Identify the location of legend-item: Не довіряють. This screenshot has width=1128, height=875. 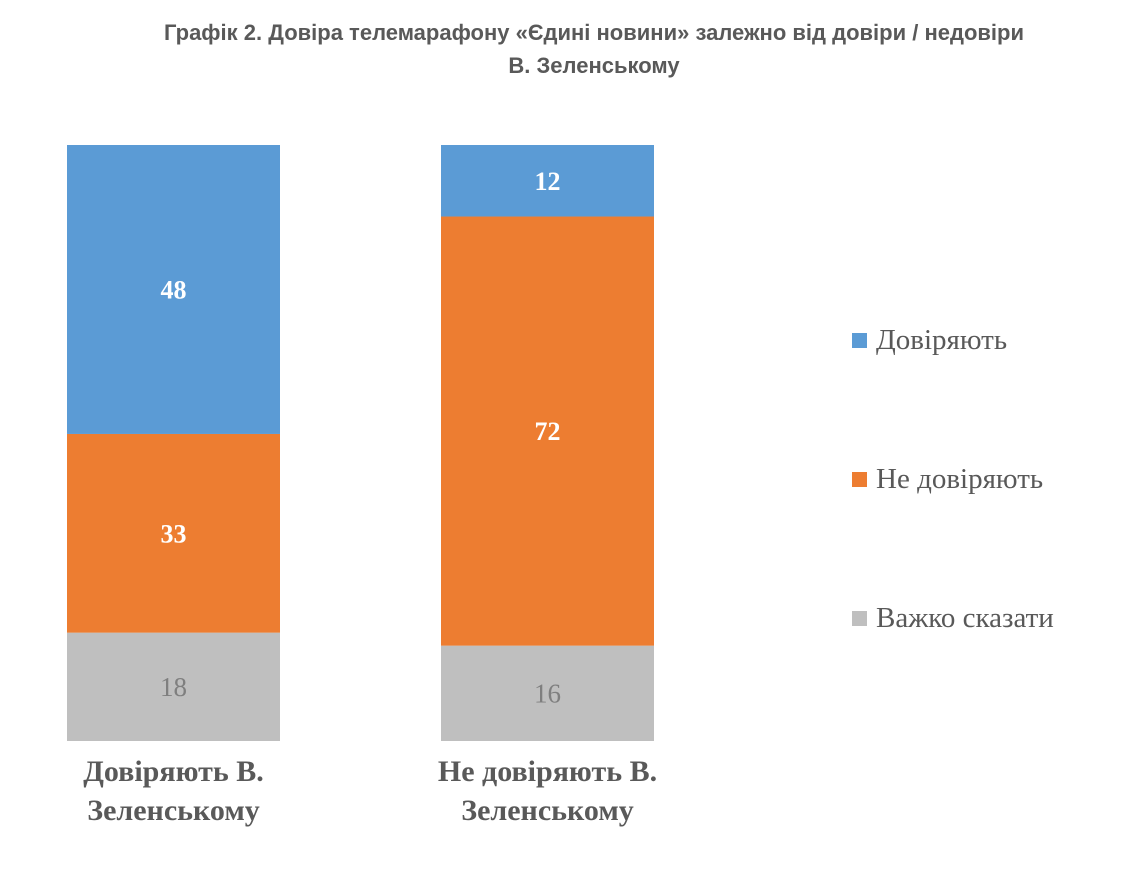
(953, 479).